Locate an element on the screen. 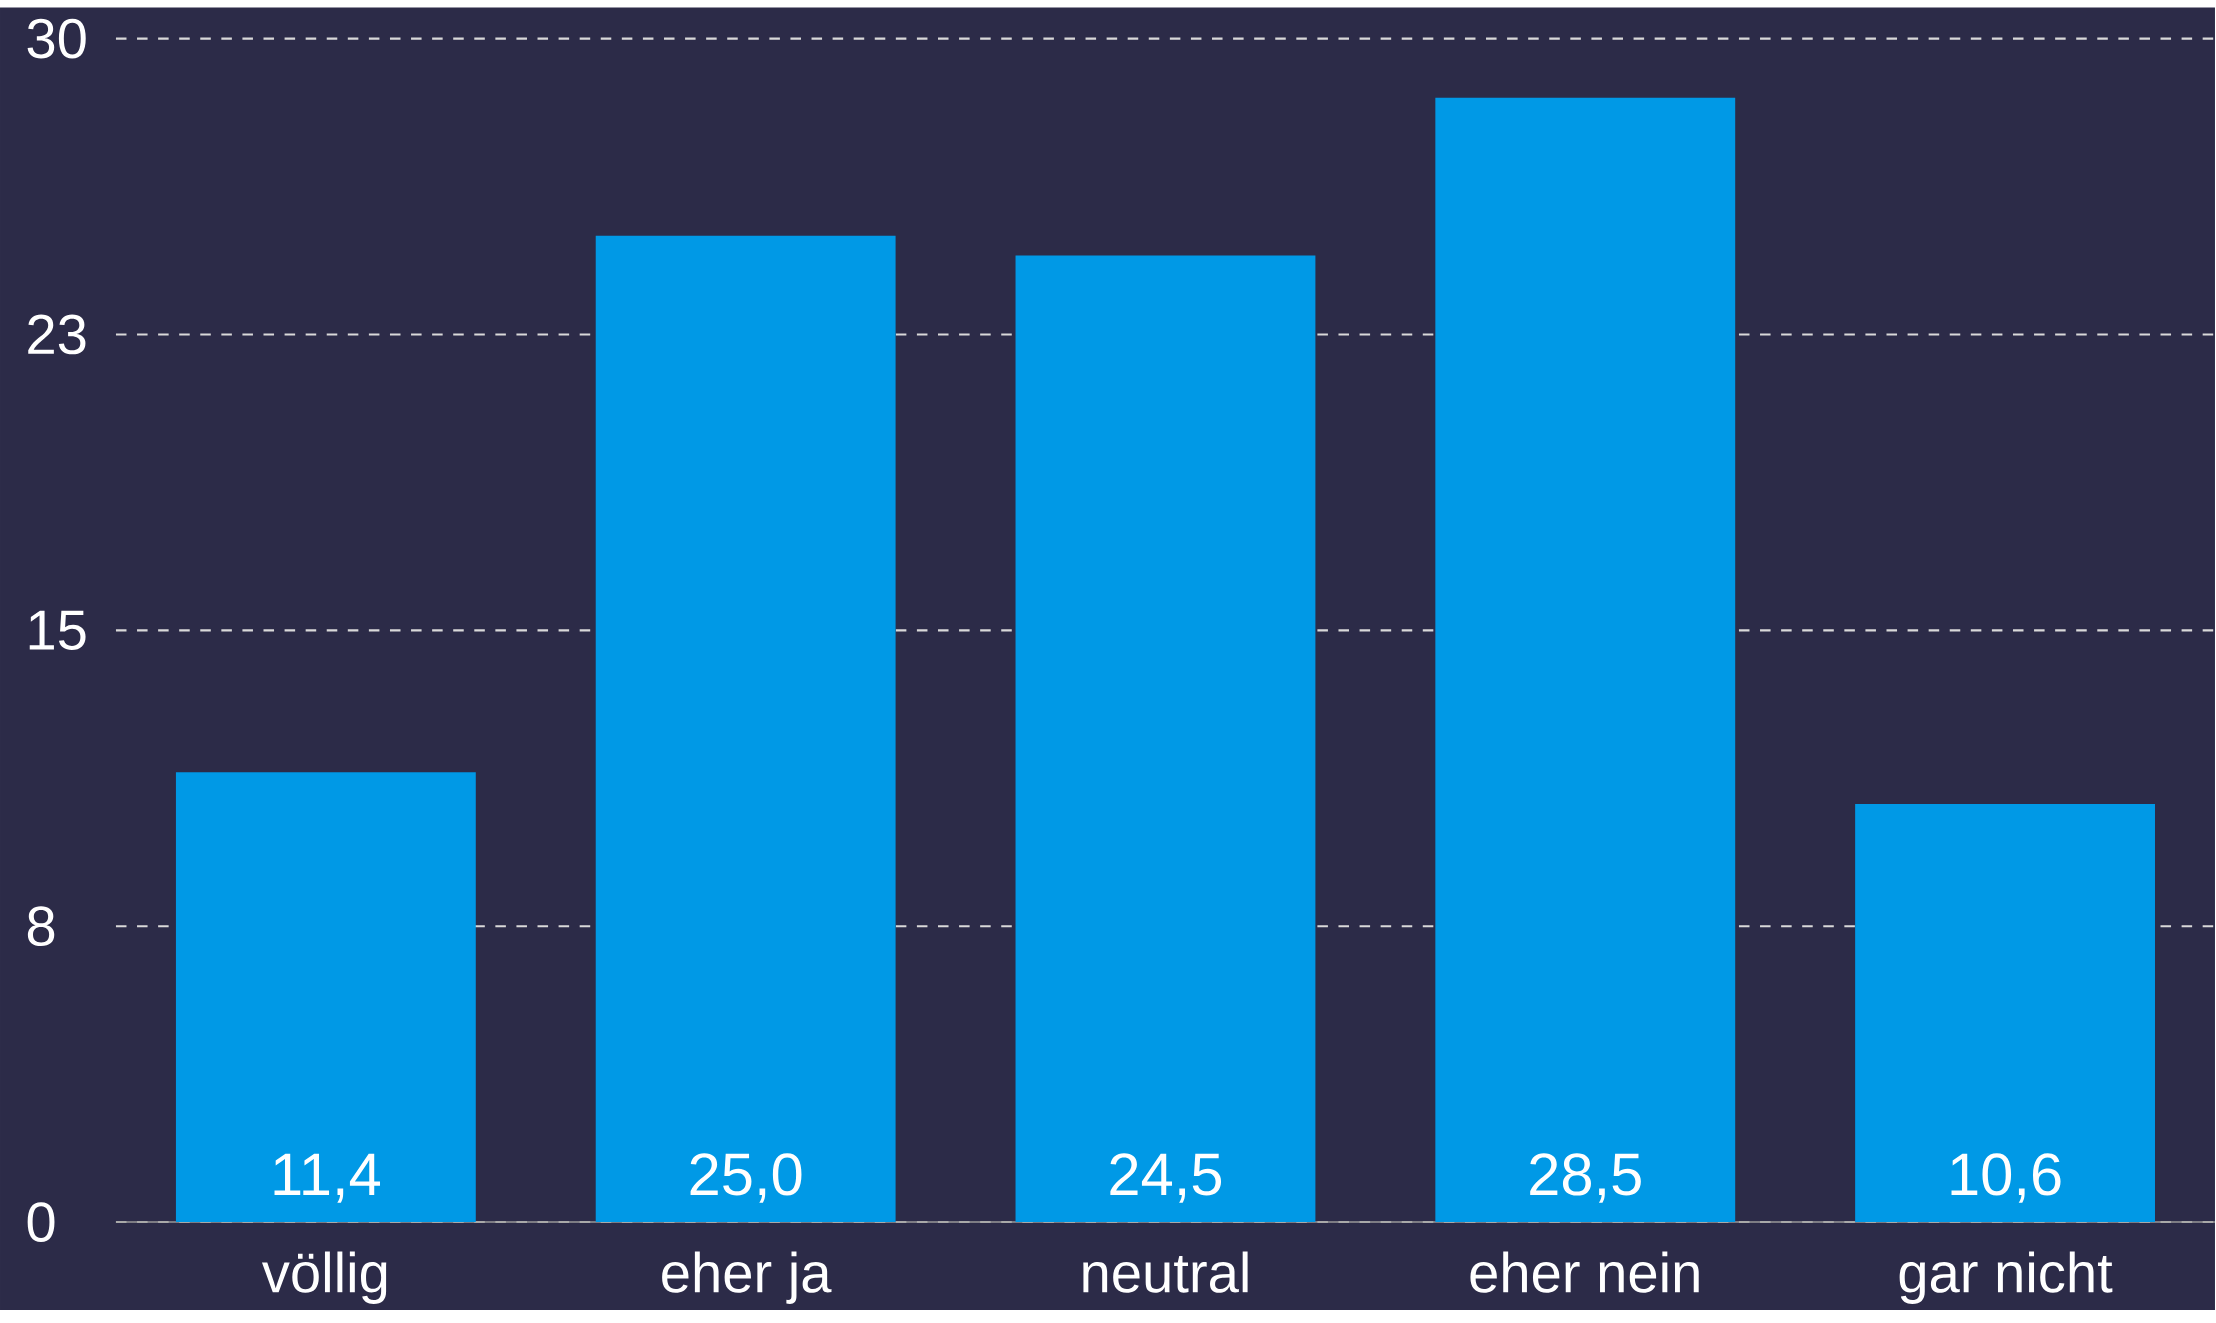 The image size is (2216, 1323). data-label: 11,4 is located at coordinates (327, 1178).